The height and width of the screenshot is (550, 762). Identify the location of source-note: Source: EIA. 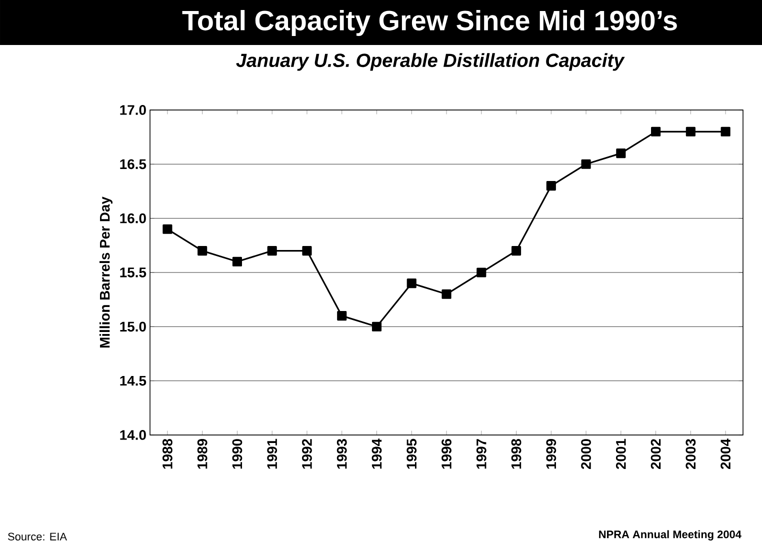
(37, 536).